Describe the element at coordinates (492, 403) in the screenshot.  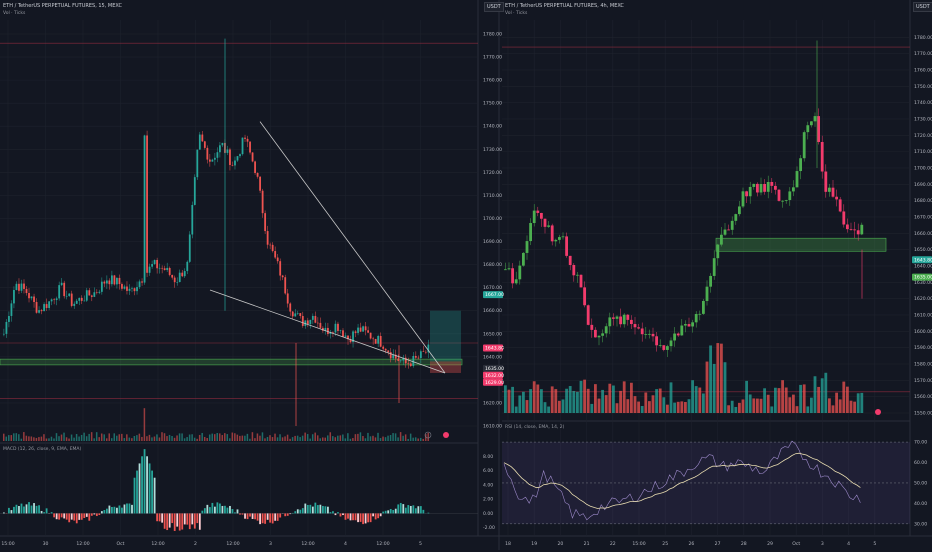
I see `left-y-tick-label: 1620.00` at that location.